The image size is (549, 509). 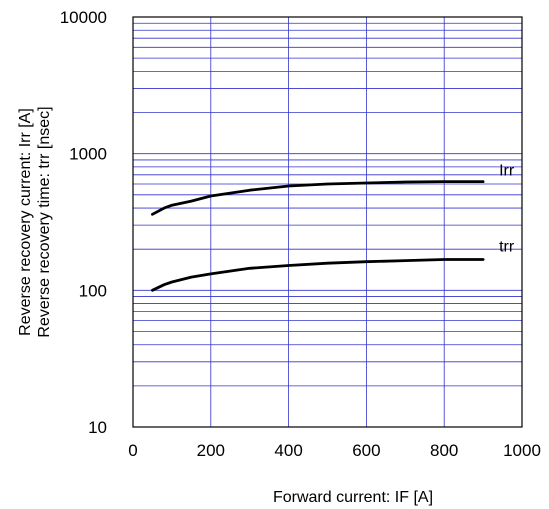 I want to click on x-tick-label: 800, so click(x=444, y=450).